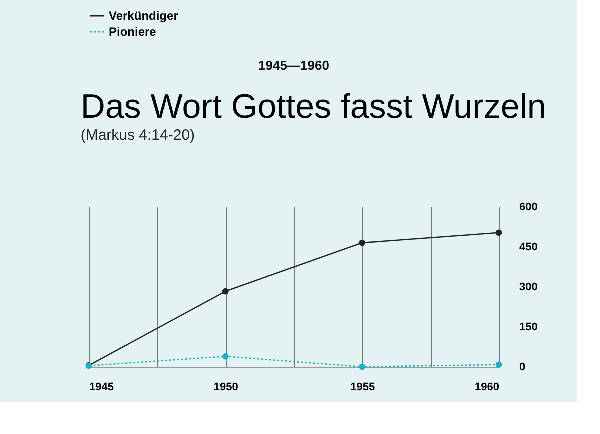 This screenshot has width=600, height=434. I want to click on chart-subtitle: (Markus 4:14-20), so click(138, 135).